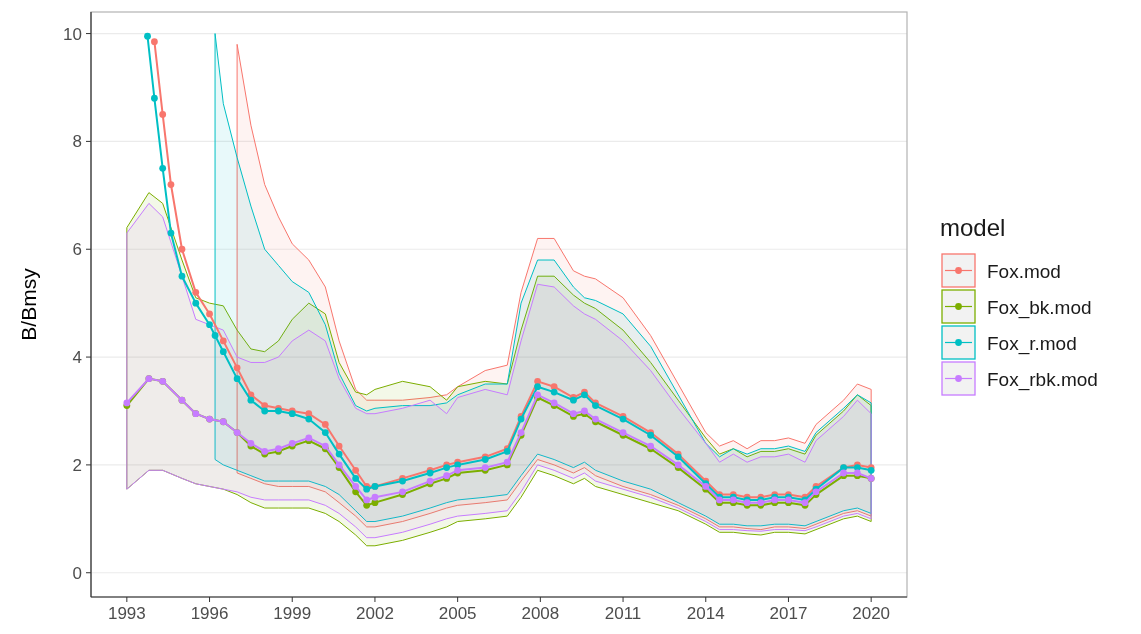  What do you see at coordinates (209, 613) in the screenshot?
I see `x-tick-label: 1996` at bounding box center [209, 613].